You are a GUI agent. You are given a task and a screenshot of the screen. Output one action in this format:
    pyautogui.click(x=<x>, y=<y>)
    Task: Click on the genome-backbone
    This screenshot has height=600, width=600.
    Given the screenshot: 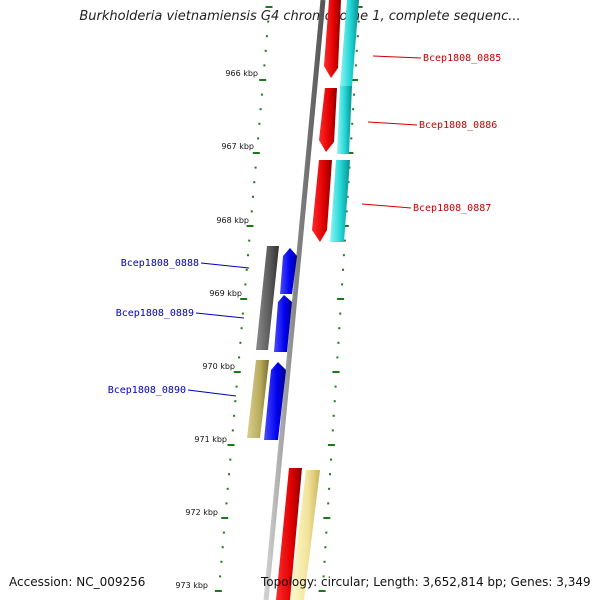 What is the action you would take?
    pyautogui.click(x=294, y=300)
    